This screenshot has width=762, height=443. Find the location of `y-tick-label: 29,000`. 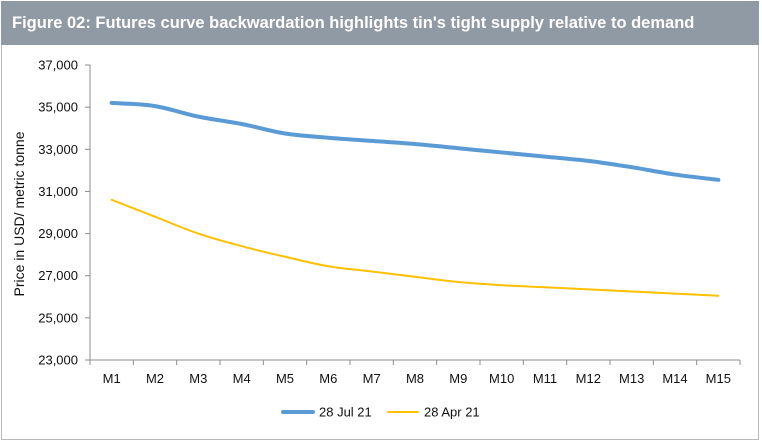

y-tick-label: 29,000 is located at coordinates (58, 233).